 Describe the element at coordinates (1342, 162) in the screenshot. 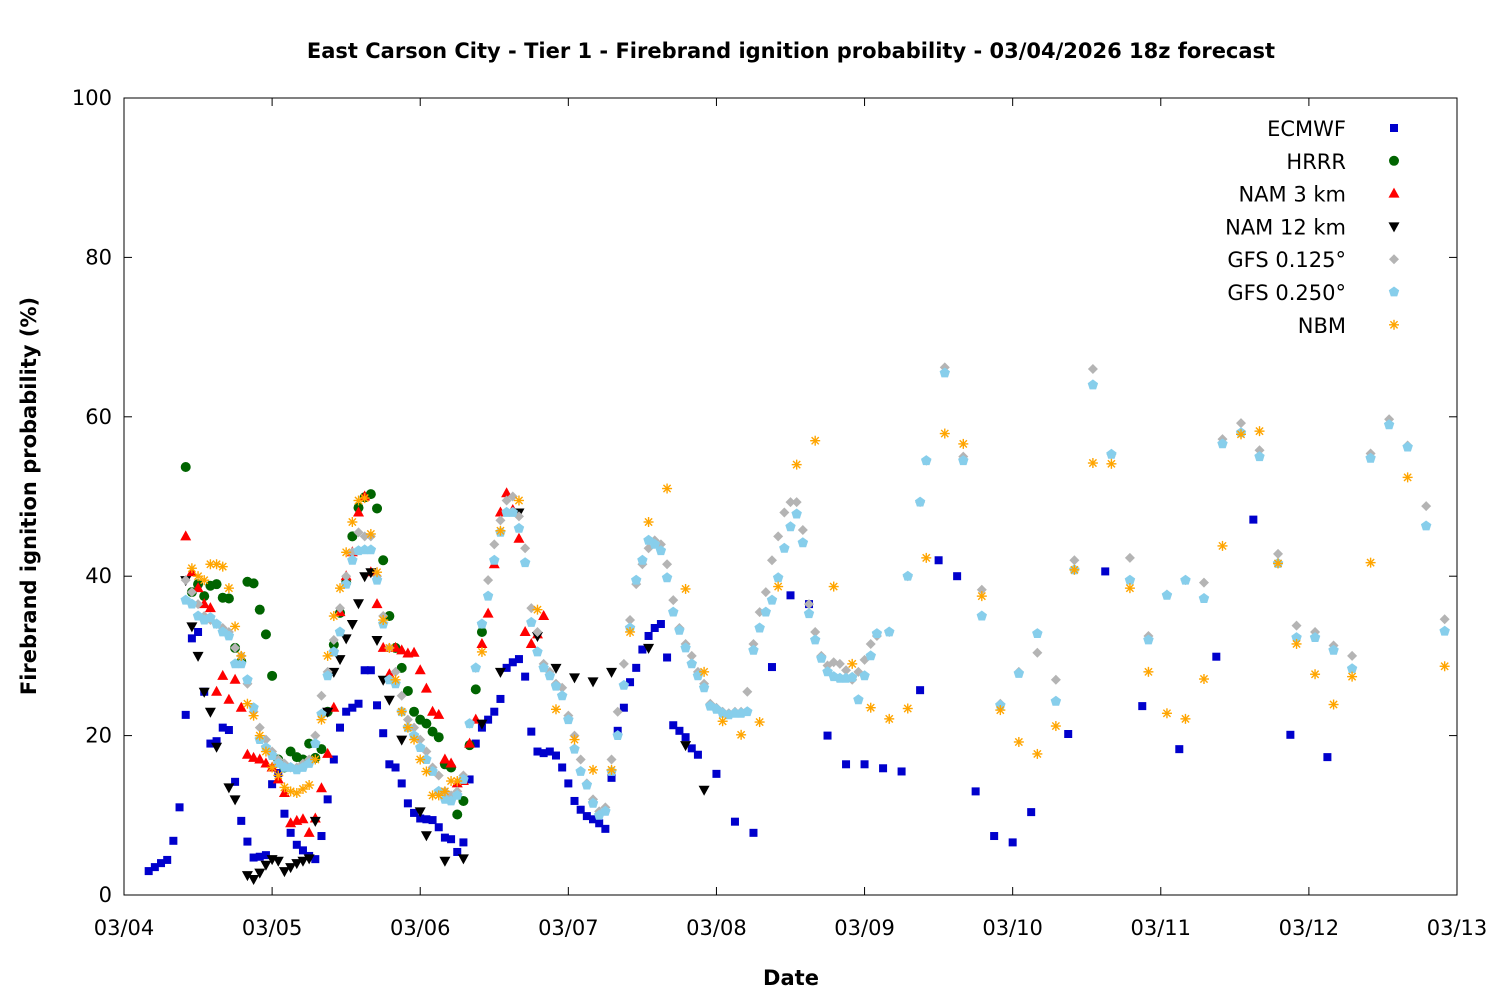

I see `legend-item: HRRR` at that location.